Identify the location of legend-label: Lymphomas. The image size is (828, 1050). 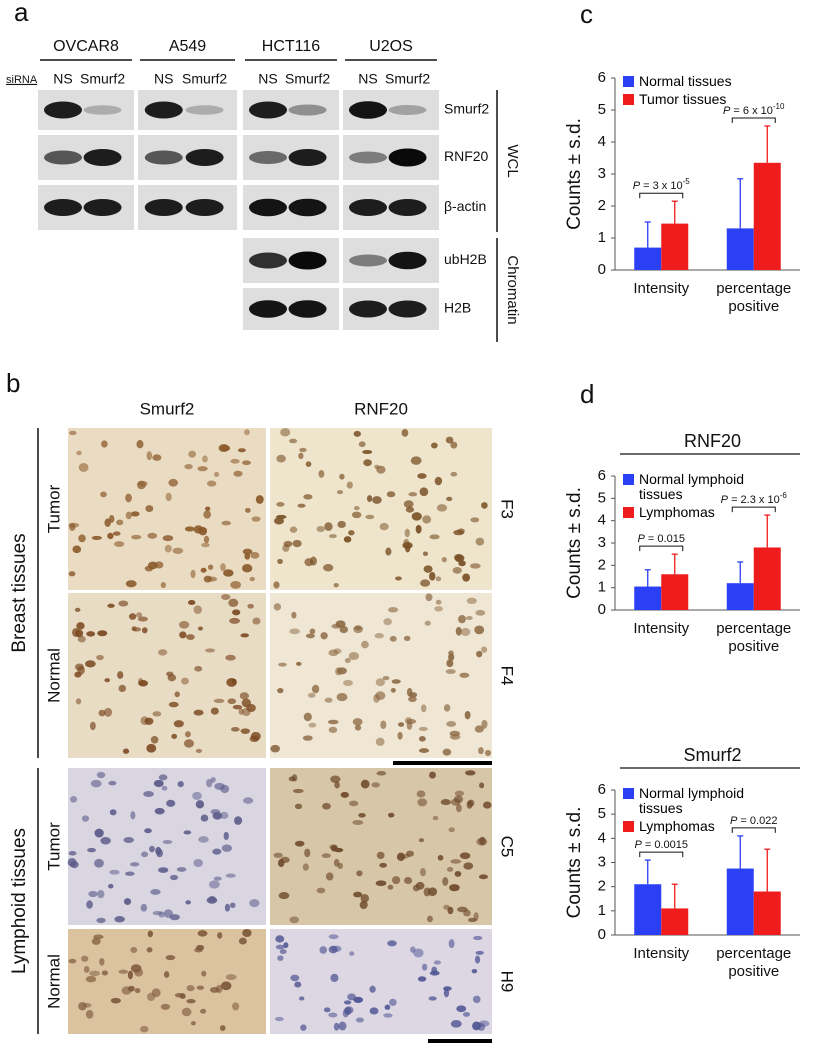
(677, 826).